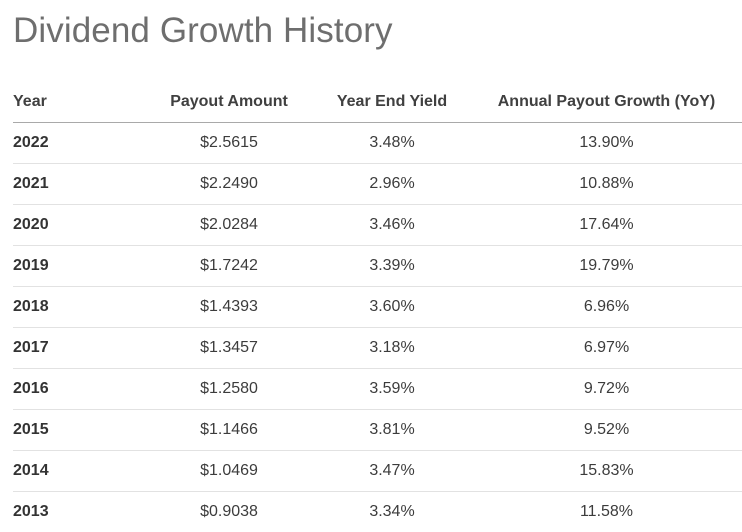  Describe the element at coordinates (79, 348) in the screenshot. I see `cell-year: 2017` at that location.